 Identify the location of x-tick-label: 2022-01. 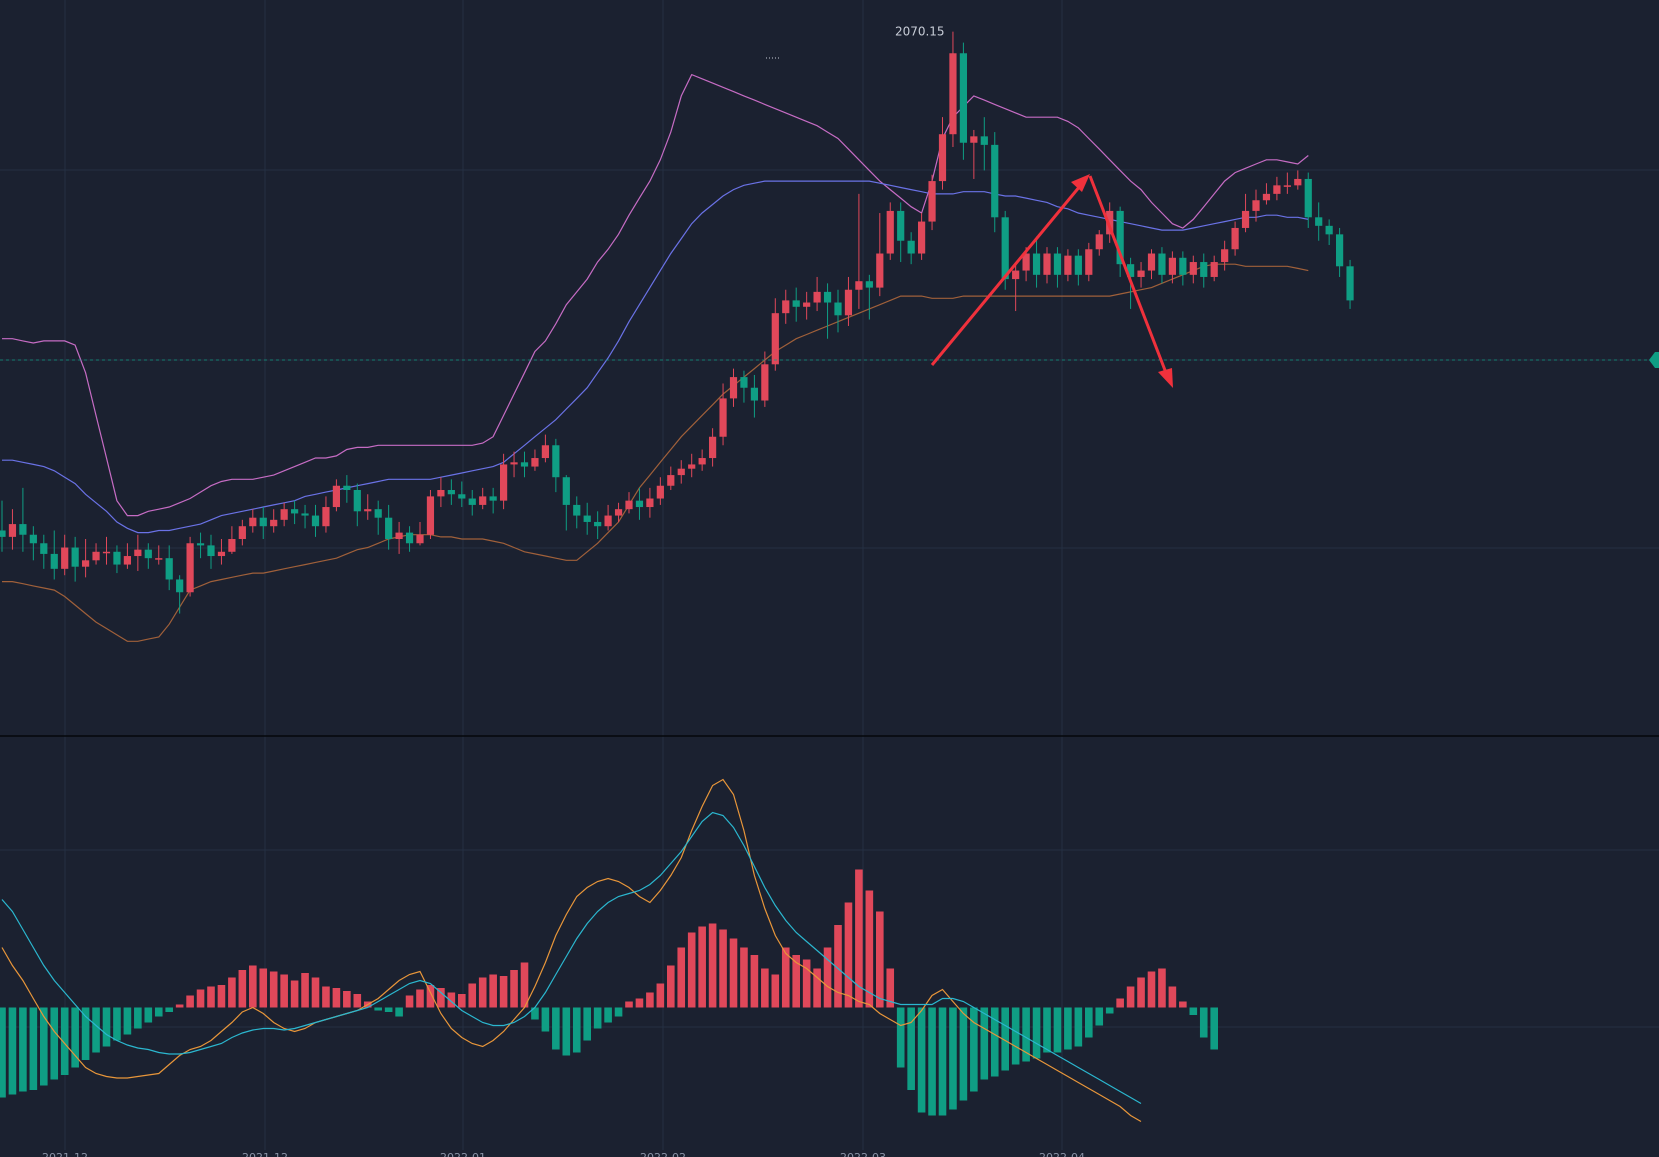
(463, 1154).